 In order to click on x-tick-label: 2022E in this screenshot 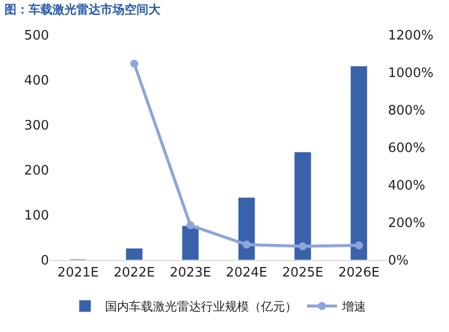, I will do `click(134, 273)`.